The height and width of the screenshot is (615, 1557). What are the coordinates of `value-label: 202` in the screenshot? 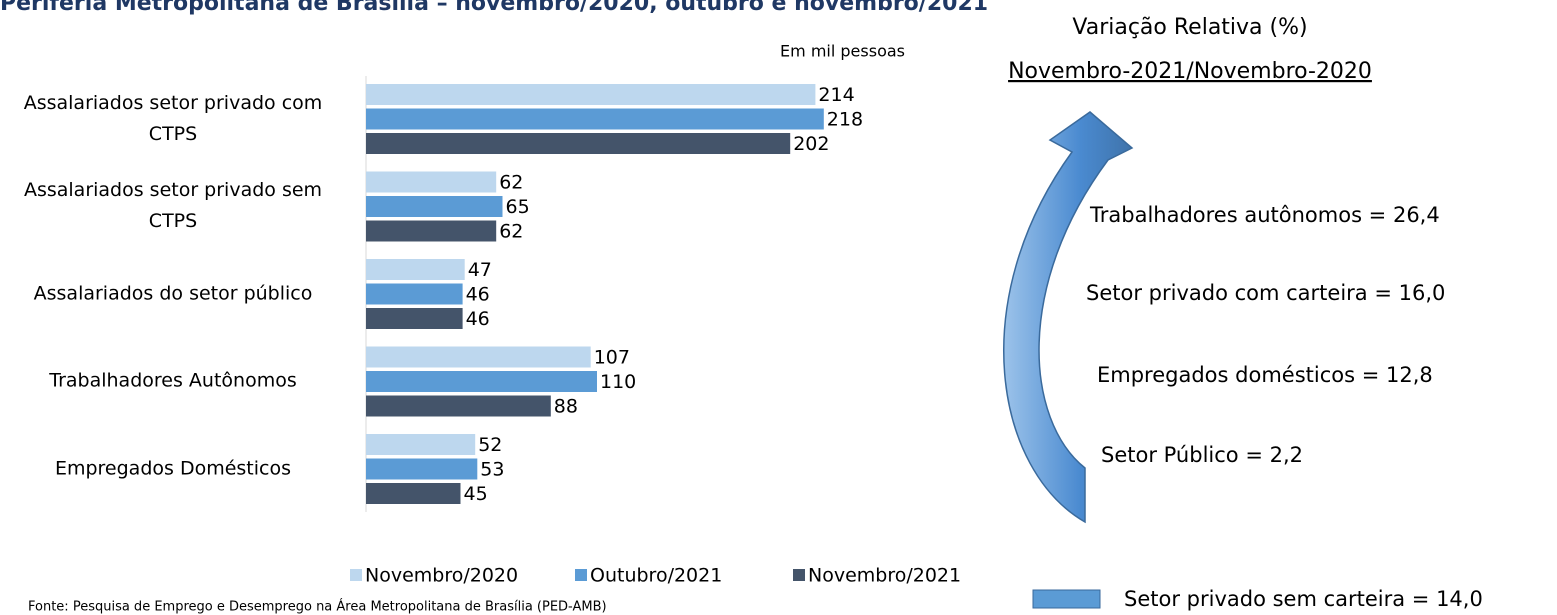 It's located at (811, 144).